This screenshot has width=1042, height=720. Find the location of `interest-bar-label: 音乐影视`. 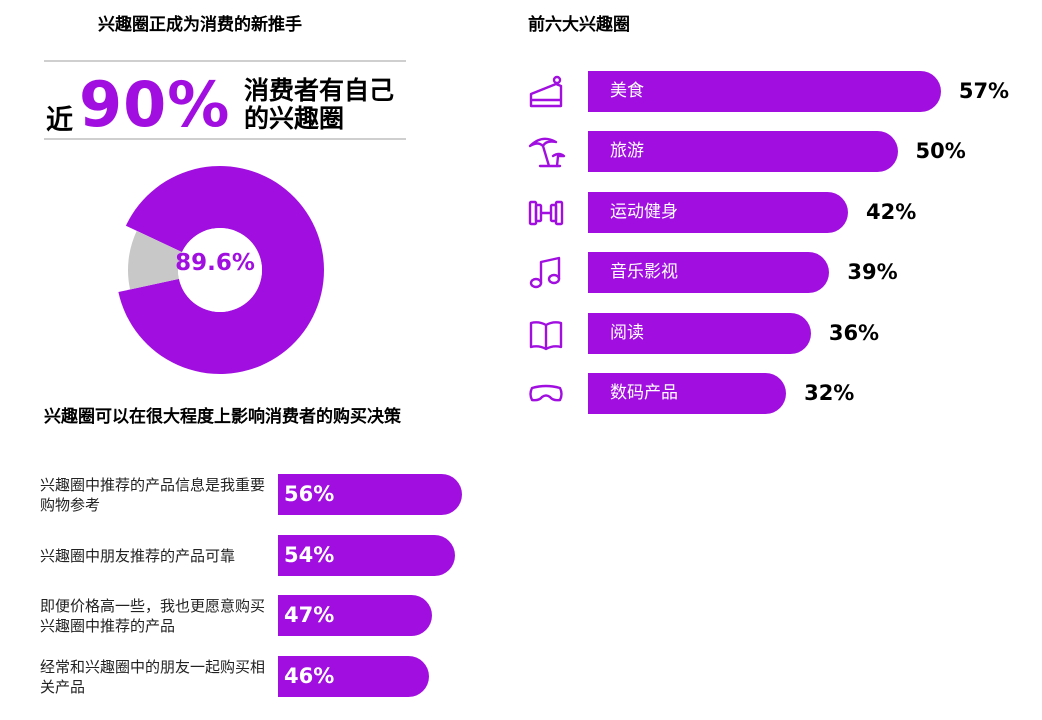

interest-bar-label: 音乐影视 is located at coordinates (644, 272).